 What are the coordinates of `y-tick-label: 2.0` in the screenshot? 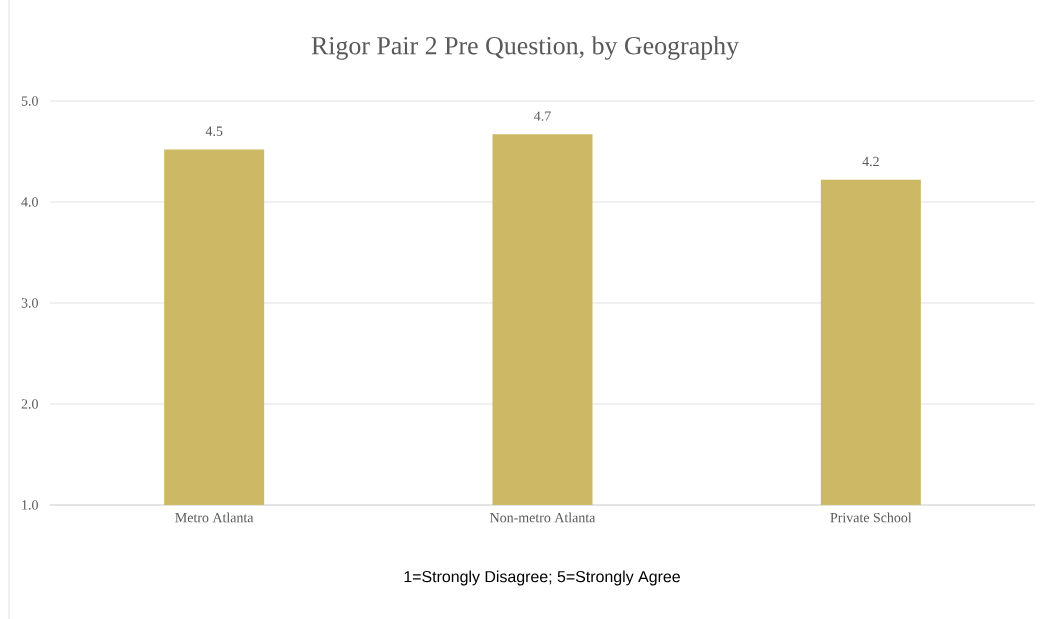 It's located at (29, 404).